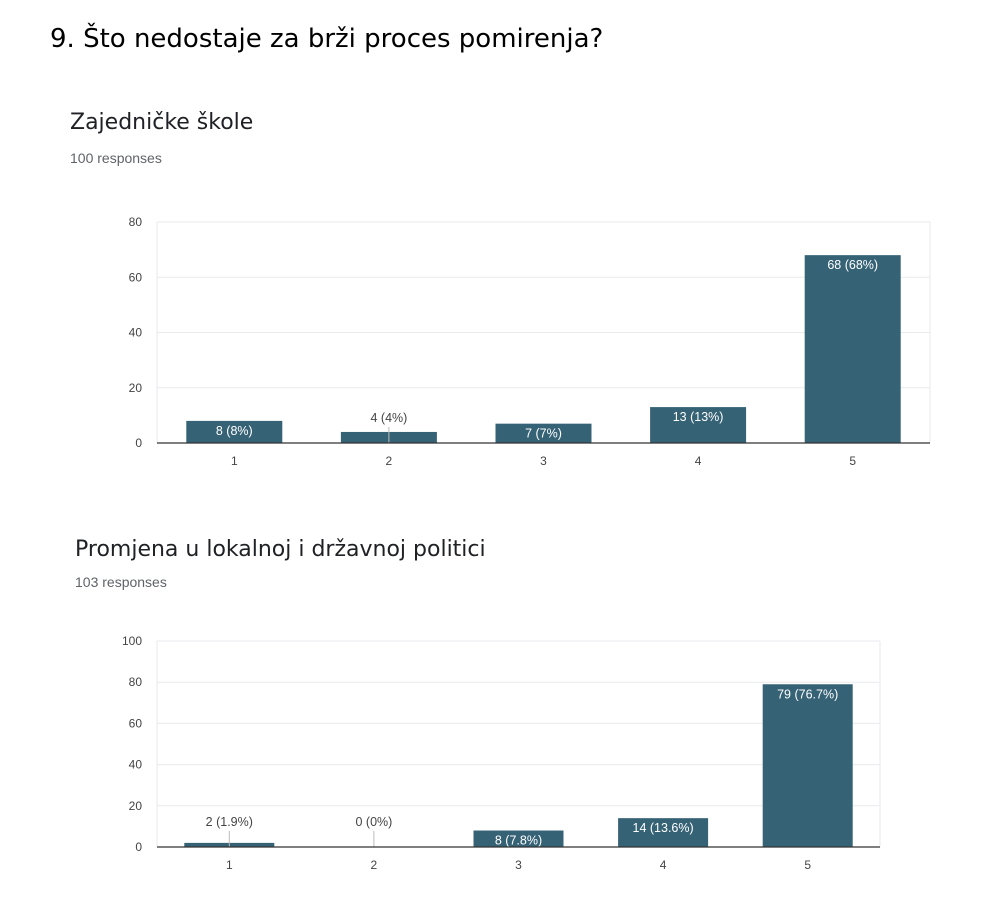 This screenshot has width=1000, height=921. Describe the element at coordinates (116, 158) in the screenshot. I see `response-count: 100 responses` at that location.